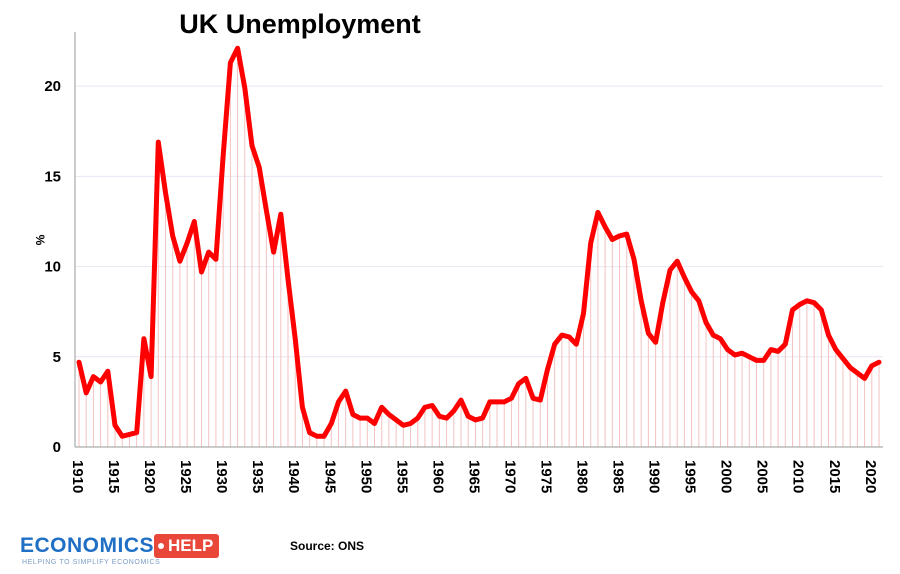 The height and width of the screenshot is (574, 900). I want to click on data-point-1965, so click(475, 420).